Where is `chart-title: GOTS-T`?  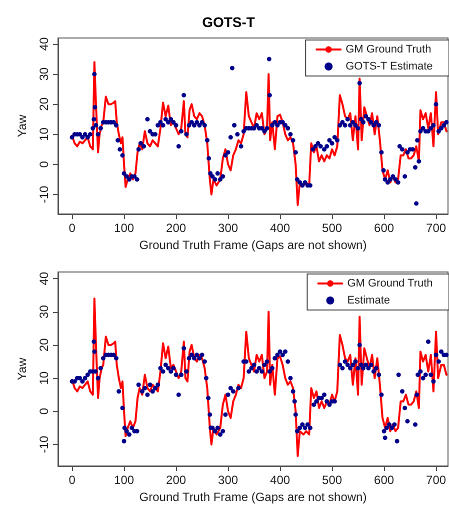
chart-title: GOTS-T is located at coordinates (229, 22).